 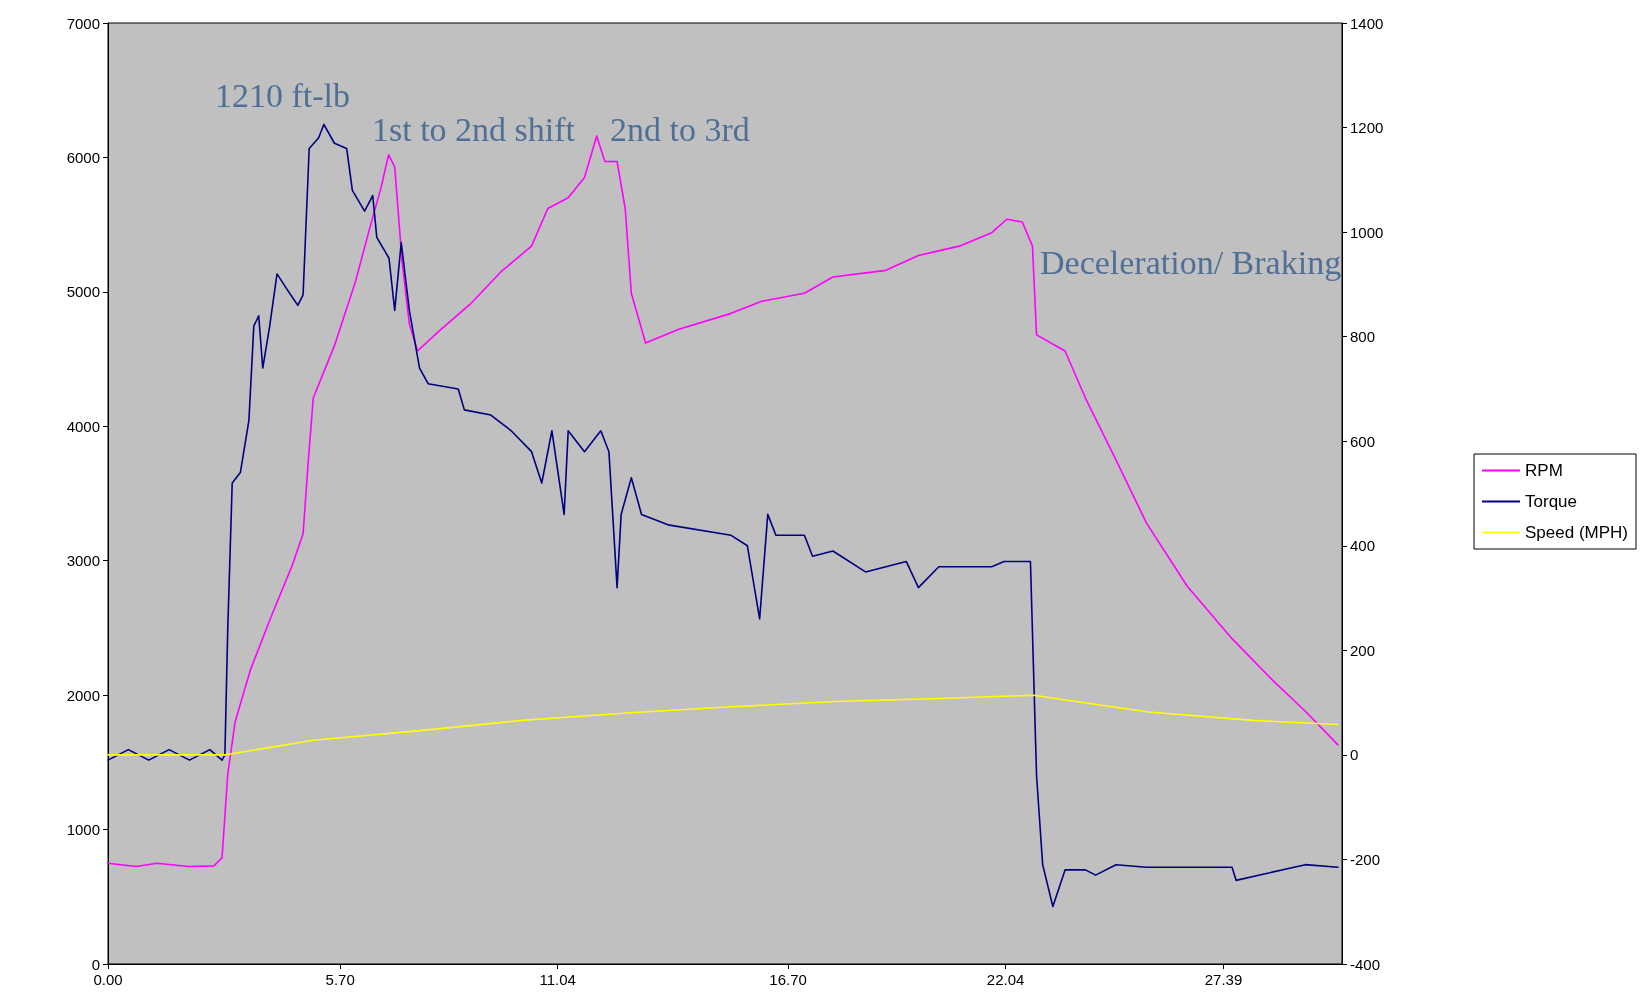 I want to click on y2-tick-label: 1400, so click(x=1367, y=23).